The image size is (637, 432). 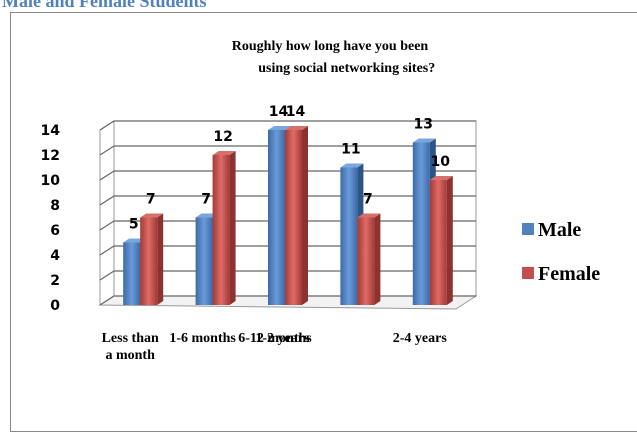 What do you see at coordinates (55, 256) in the screenshot?
I see `y-tick-label: 4` at bounding box center [55, 256].